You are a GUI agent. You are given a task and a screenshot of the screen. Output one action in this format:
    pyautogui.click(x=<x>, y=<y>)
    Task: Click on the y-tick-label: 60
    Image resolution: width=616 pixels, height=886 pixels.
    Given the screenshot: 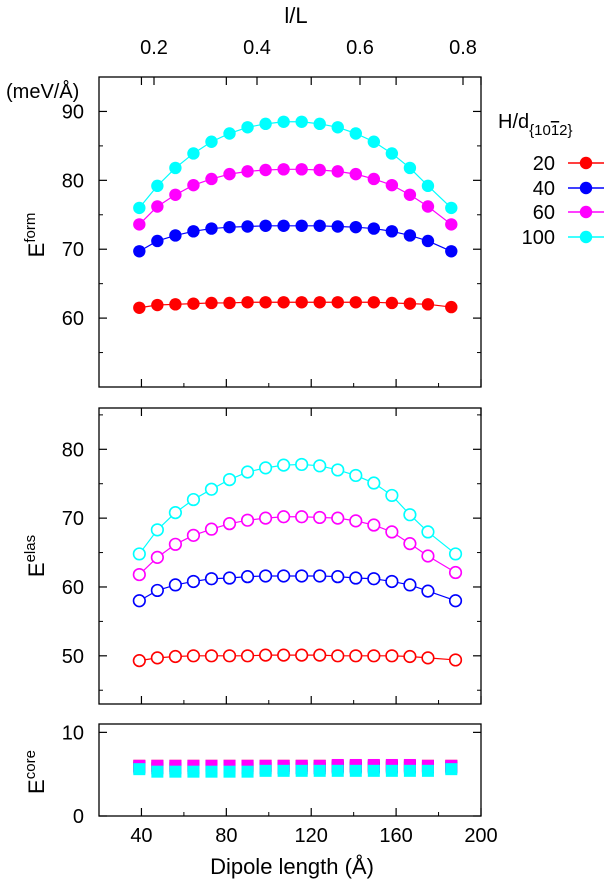 What is the action you would take?
    pyautogui.click(x=73, y=588)
    